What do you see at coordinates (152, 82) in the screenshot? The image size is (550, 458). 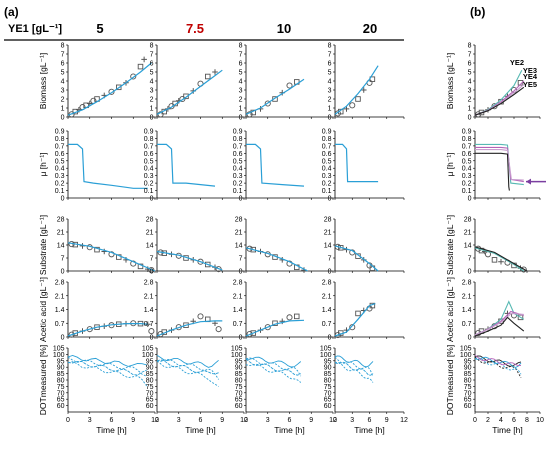 I see `a-c1-r0-y-tick-label-4: 4` at bounding box center [152, 82].